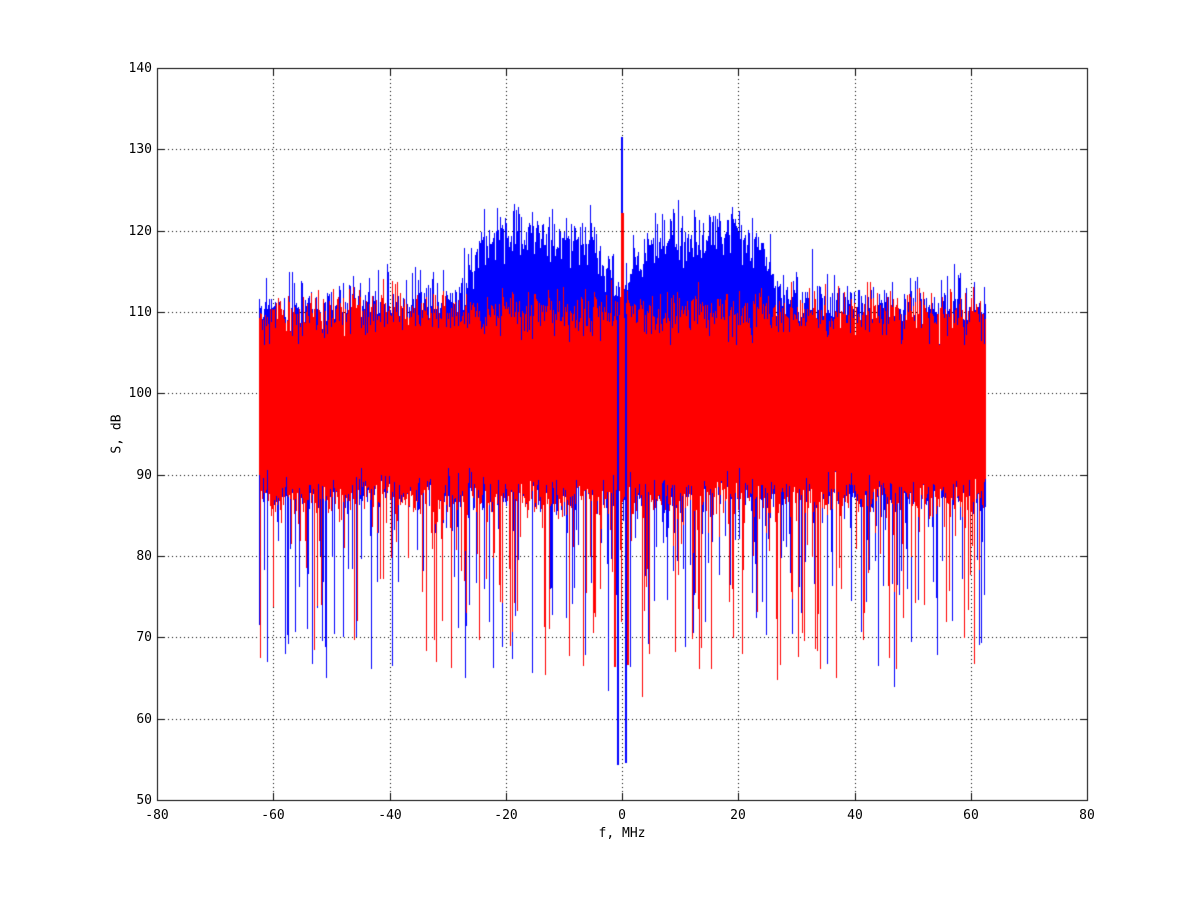  What do you see at coordinates (390, 815) in the screenshot?
I see `x-tick-label: -40` at bounding box center [390, 815].